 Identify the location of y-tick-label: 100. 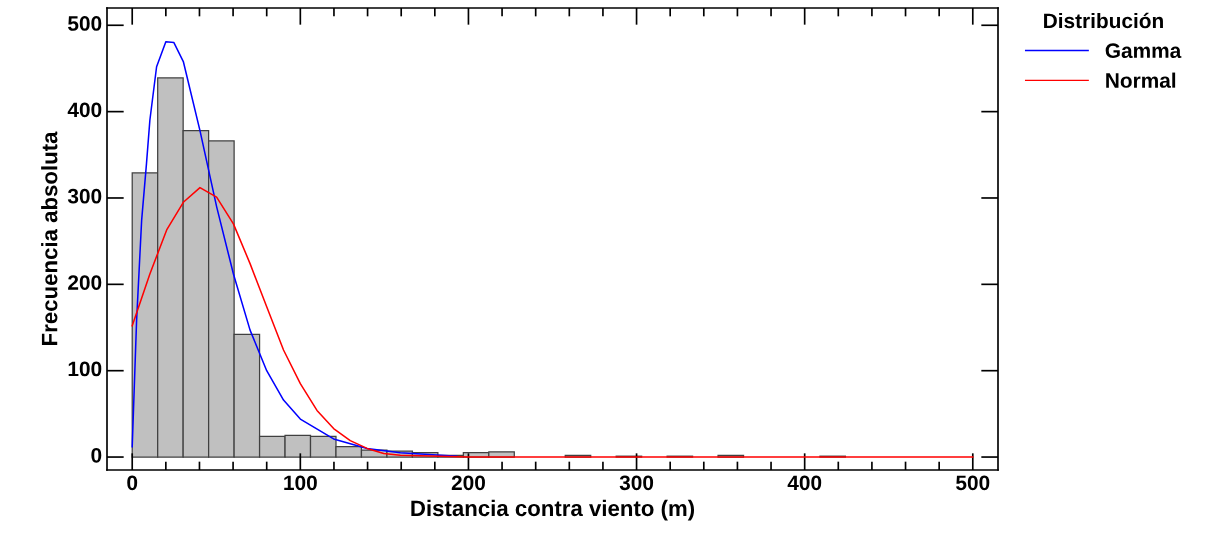
(85, 369).